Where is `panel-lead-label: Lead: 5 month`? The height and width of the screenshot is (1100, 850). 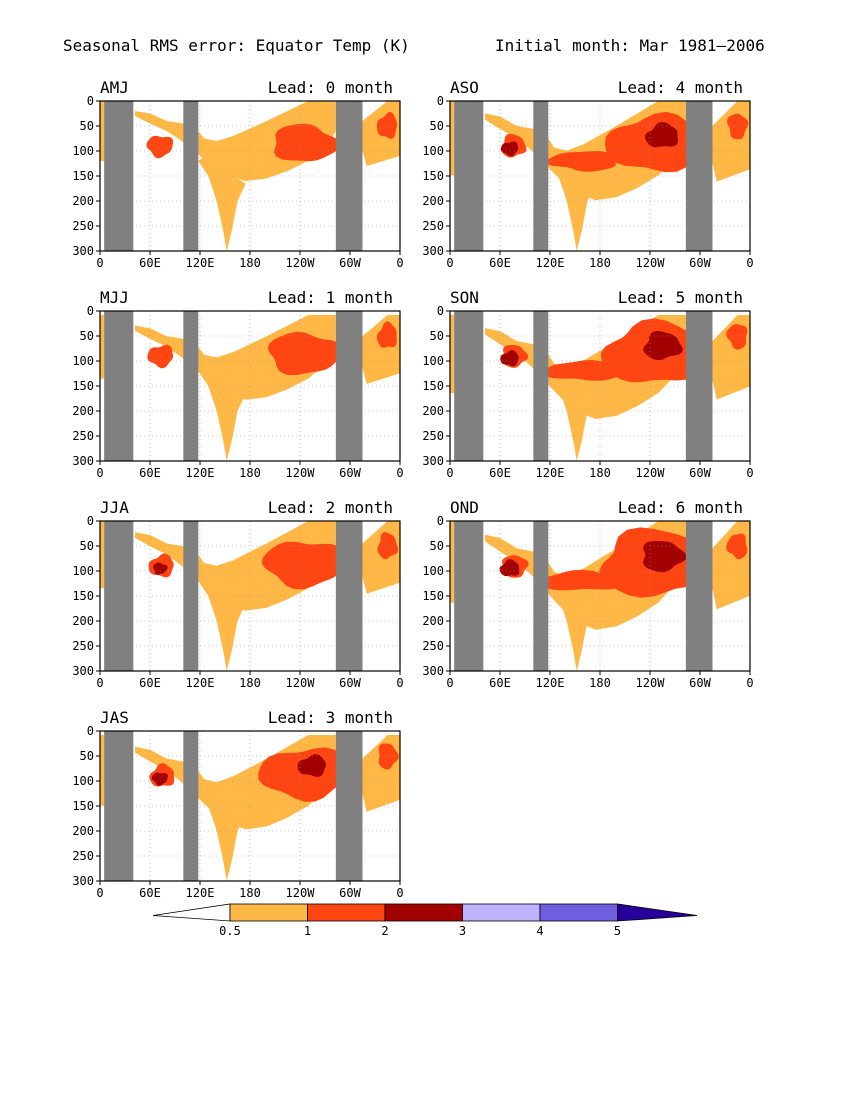 panel-lead-label: Lead: 5 month is located at coordinates (680, 297).